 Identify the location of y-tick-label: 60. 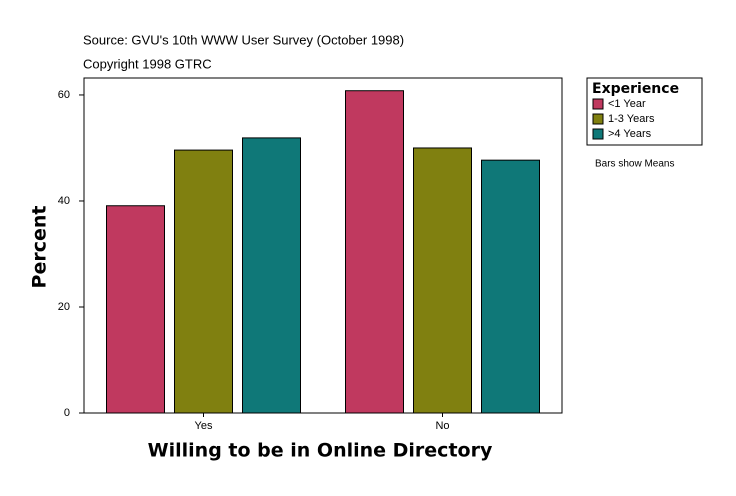
(64, 95).